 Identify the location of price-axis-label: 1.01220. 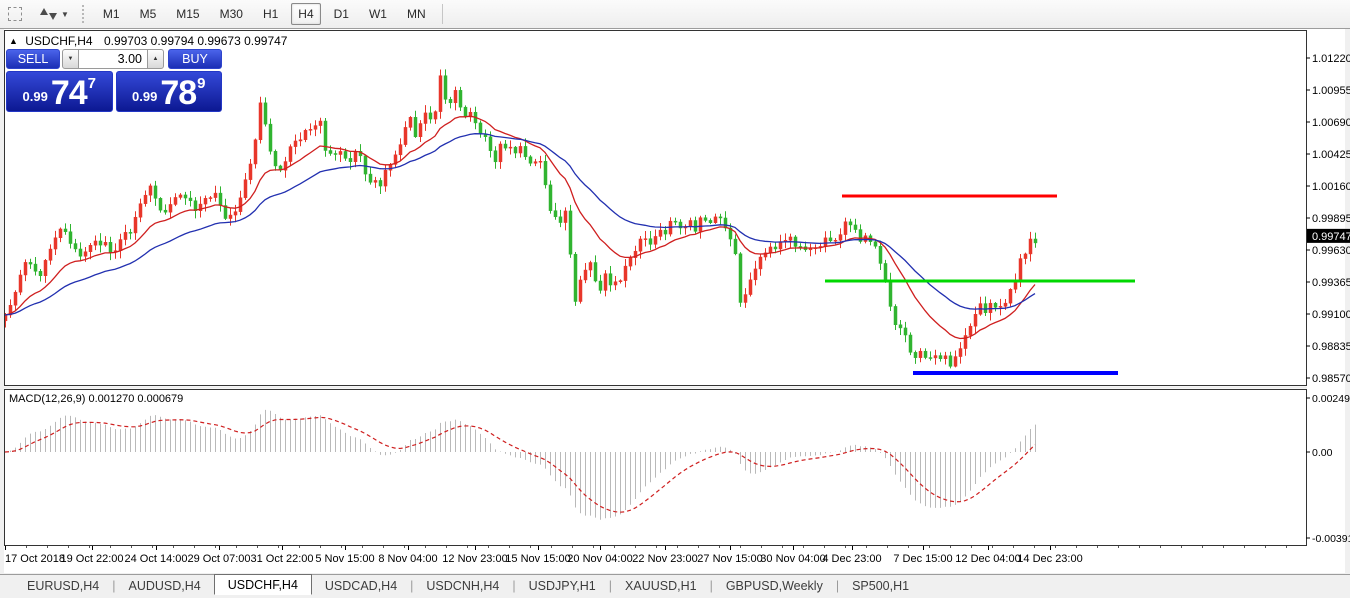
(1331, 59).